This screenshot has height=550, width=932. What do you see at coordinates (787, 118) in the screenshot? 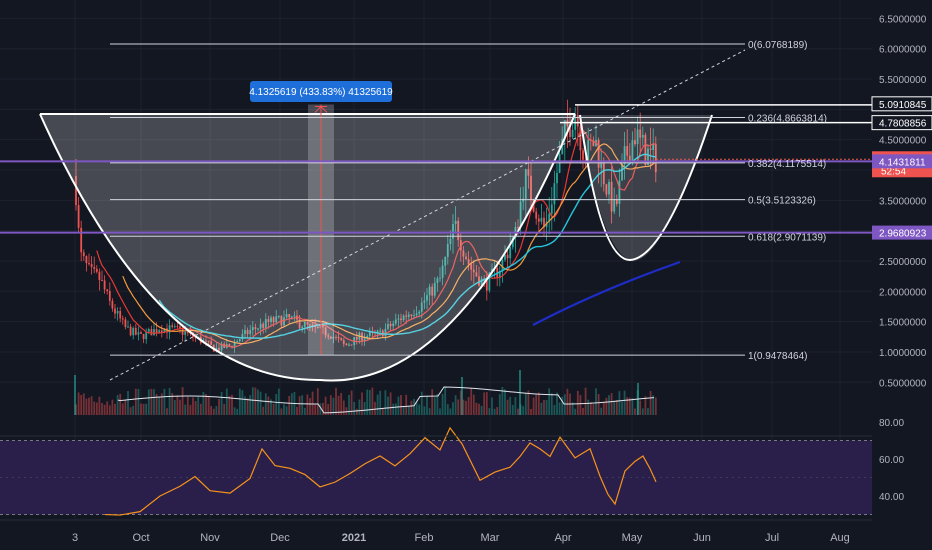
I see `fib-level-label: 0.236(4.8663814)` at bounding box center [787, 118].